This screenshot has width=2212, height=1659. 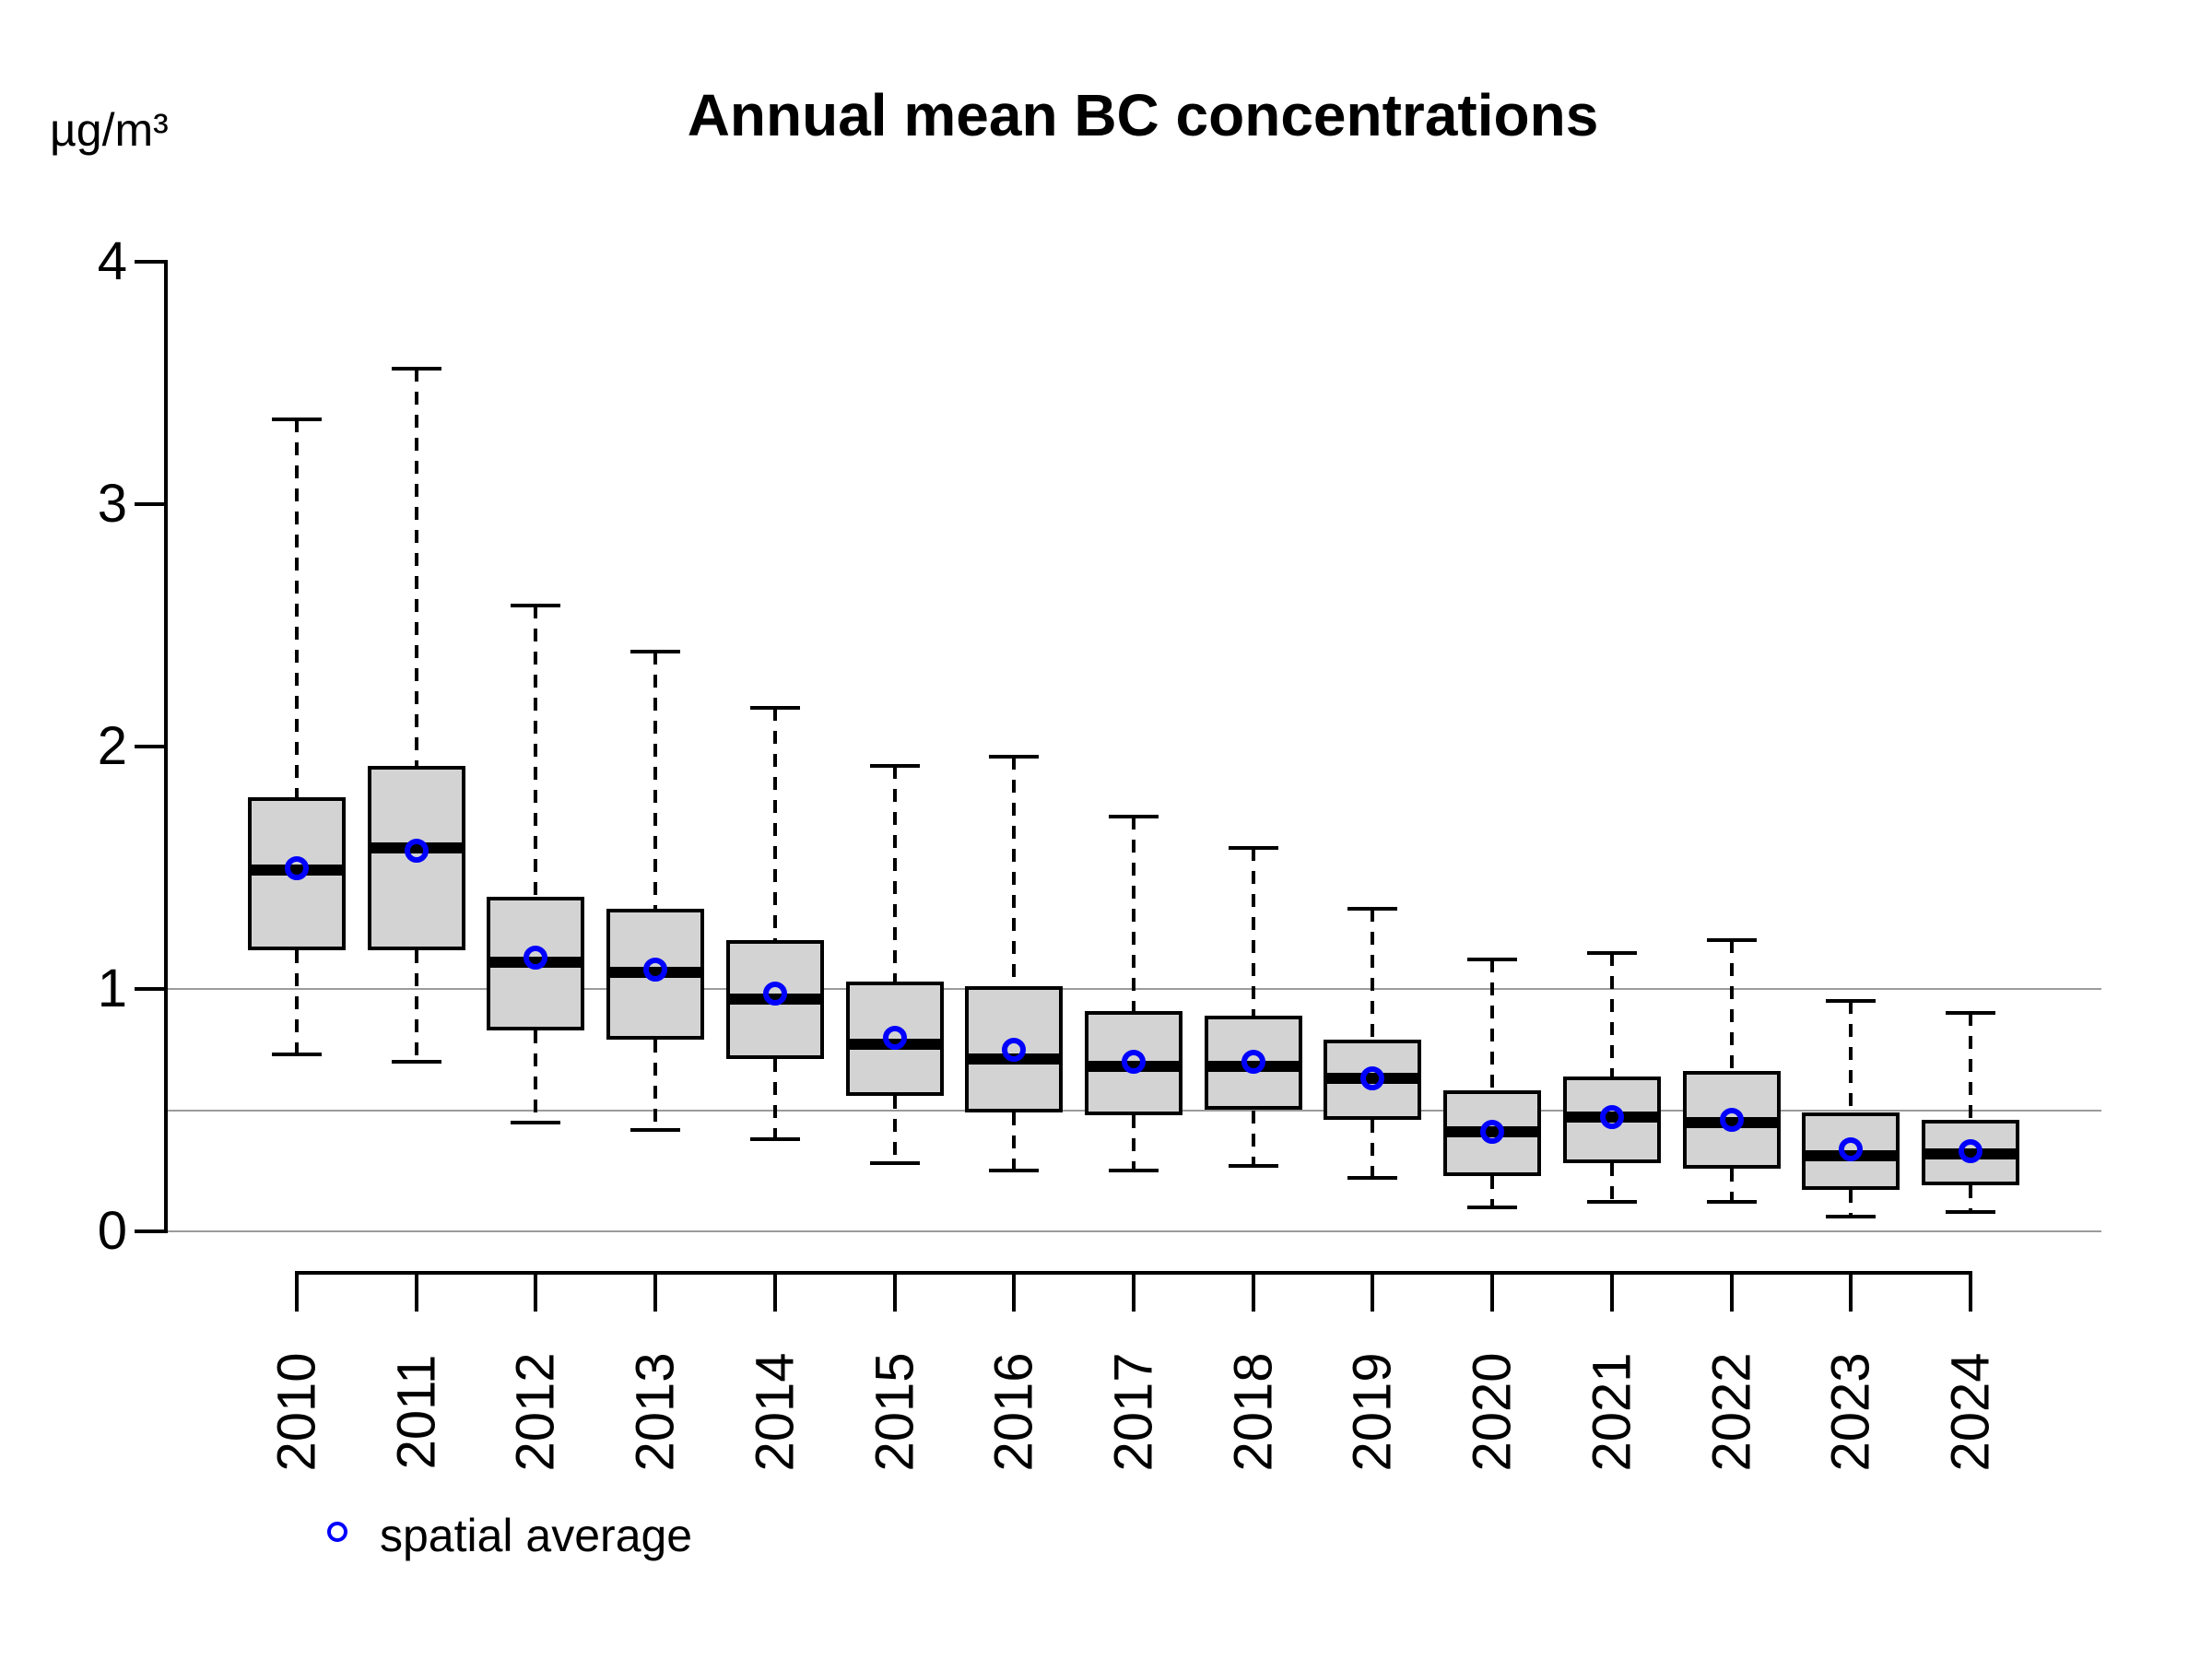 I want to click on upper-whisker-2015, so click(x=894, y=874).